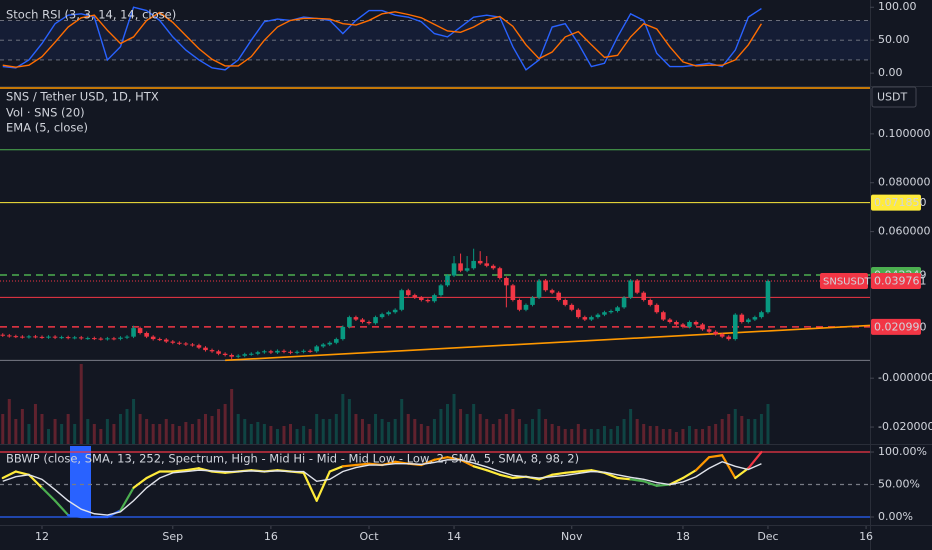  What do you see at coordinates (900, 281) in the screenshot?
I see `price-label: 0.039761` at bounding box center [900, 281].